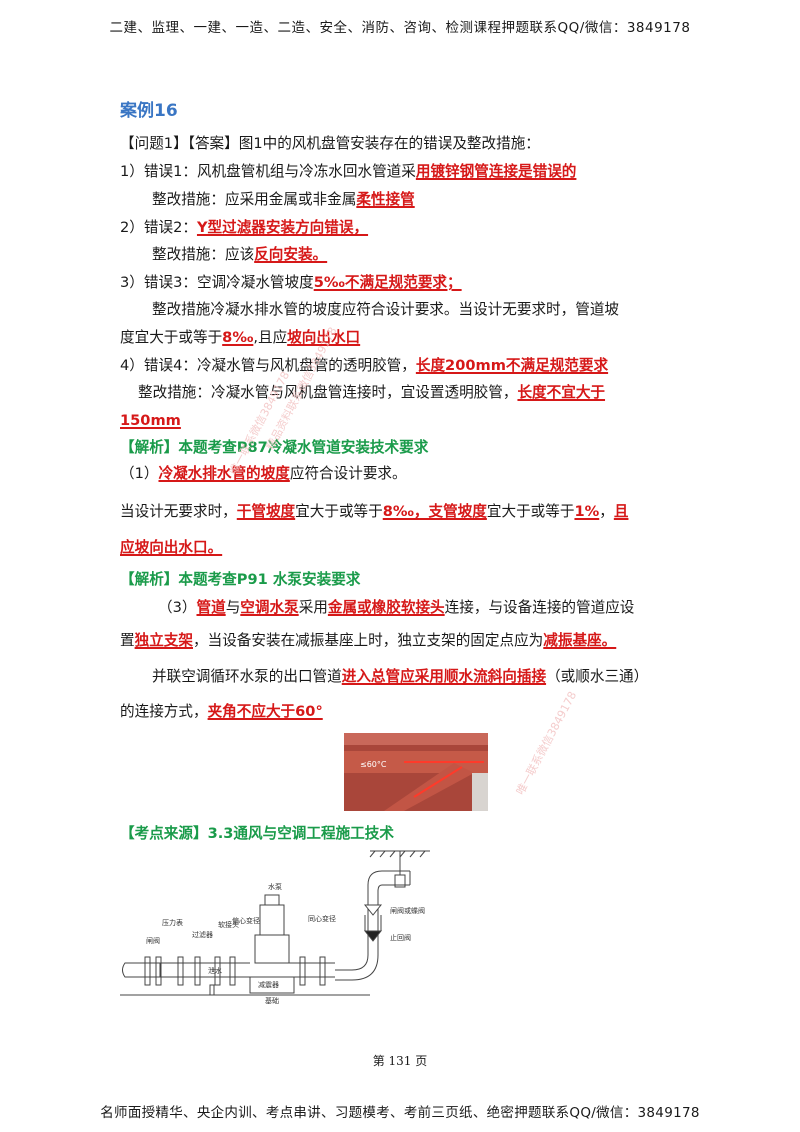 Image resolution: width=800 pixels, height=1132 pixels. I want to click on analysis-2-t1: 与, so click(233, 607).